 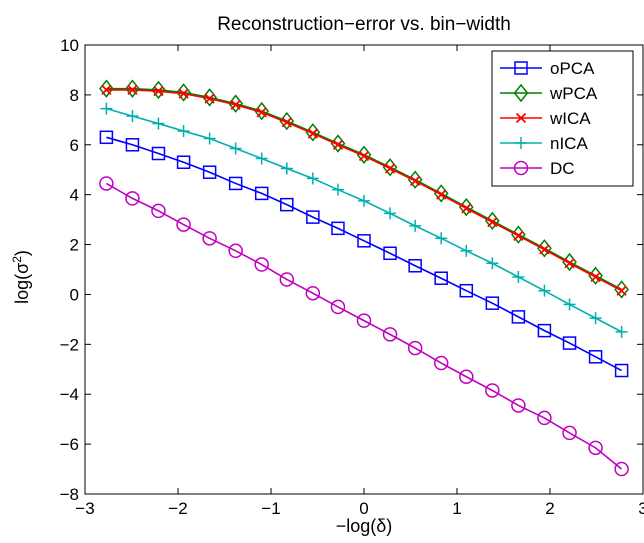 What do you see at coordinates (74, 294) in the screenshot?
I see `y-tick-label: 0` at bounding box center [74, 294].